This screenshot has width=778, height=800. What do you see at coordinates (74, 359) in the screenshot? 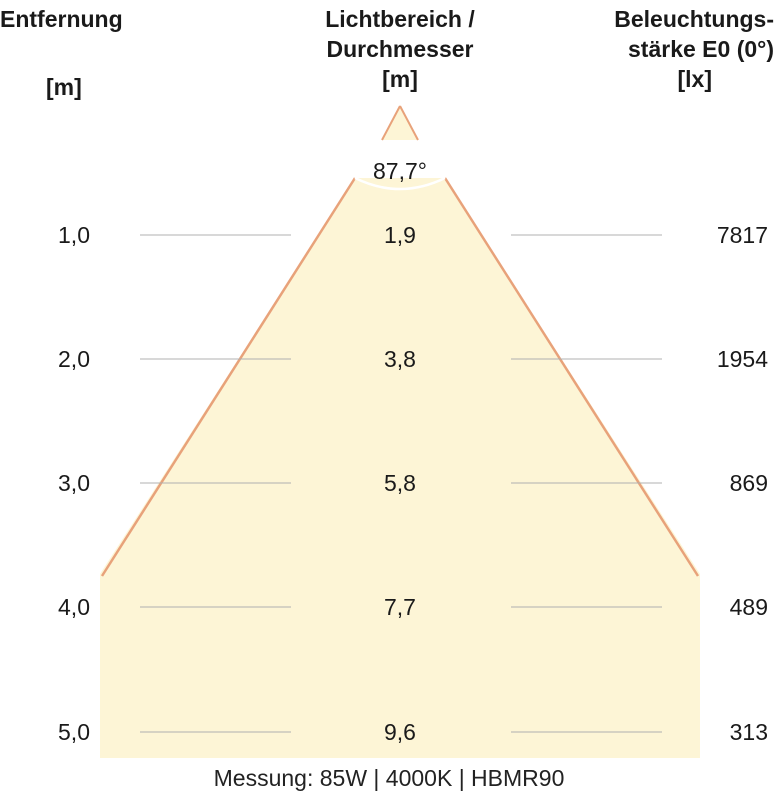
I see `distance-value: 2,0` at bounding box center [74, 359].